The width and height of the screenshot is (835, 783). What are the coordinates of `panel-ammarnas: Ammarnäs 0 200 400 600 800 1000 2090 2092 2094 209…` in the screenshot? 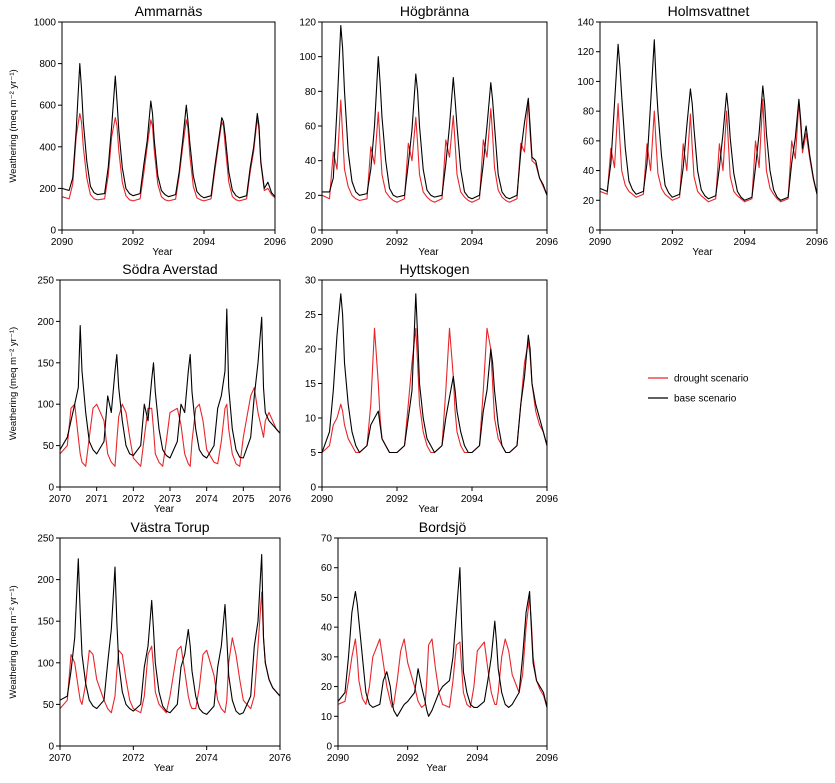 It's located at (147, 130).